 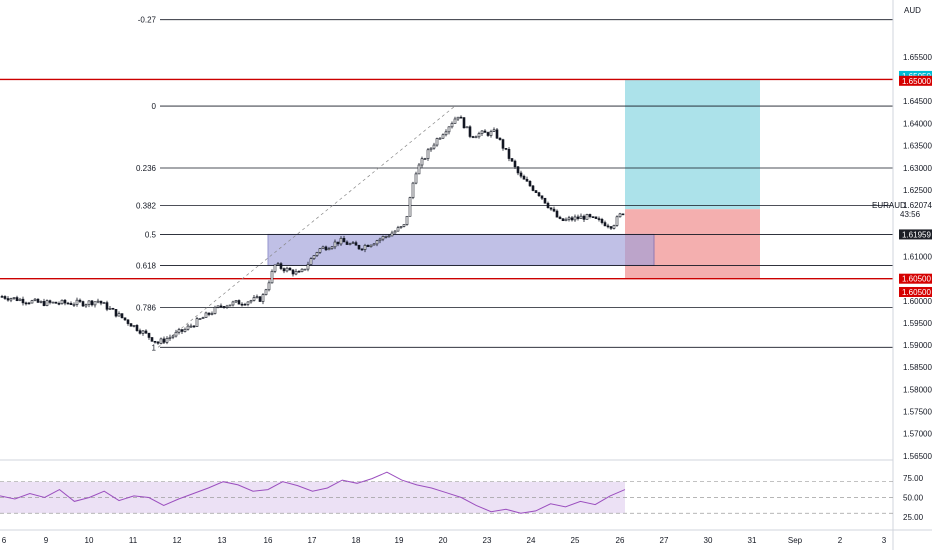 What do you see at coordinates (913, 478) in the screenshot?
I see `rsi-tick-0: 75.00` at bounding box center [913, 478].